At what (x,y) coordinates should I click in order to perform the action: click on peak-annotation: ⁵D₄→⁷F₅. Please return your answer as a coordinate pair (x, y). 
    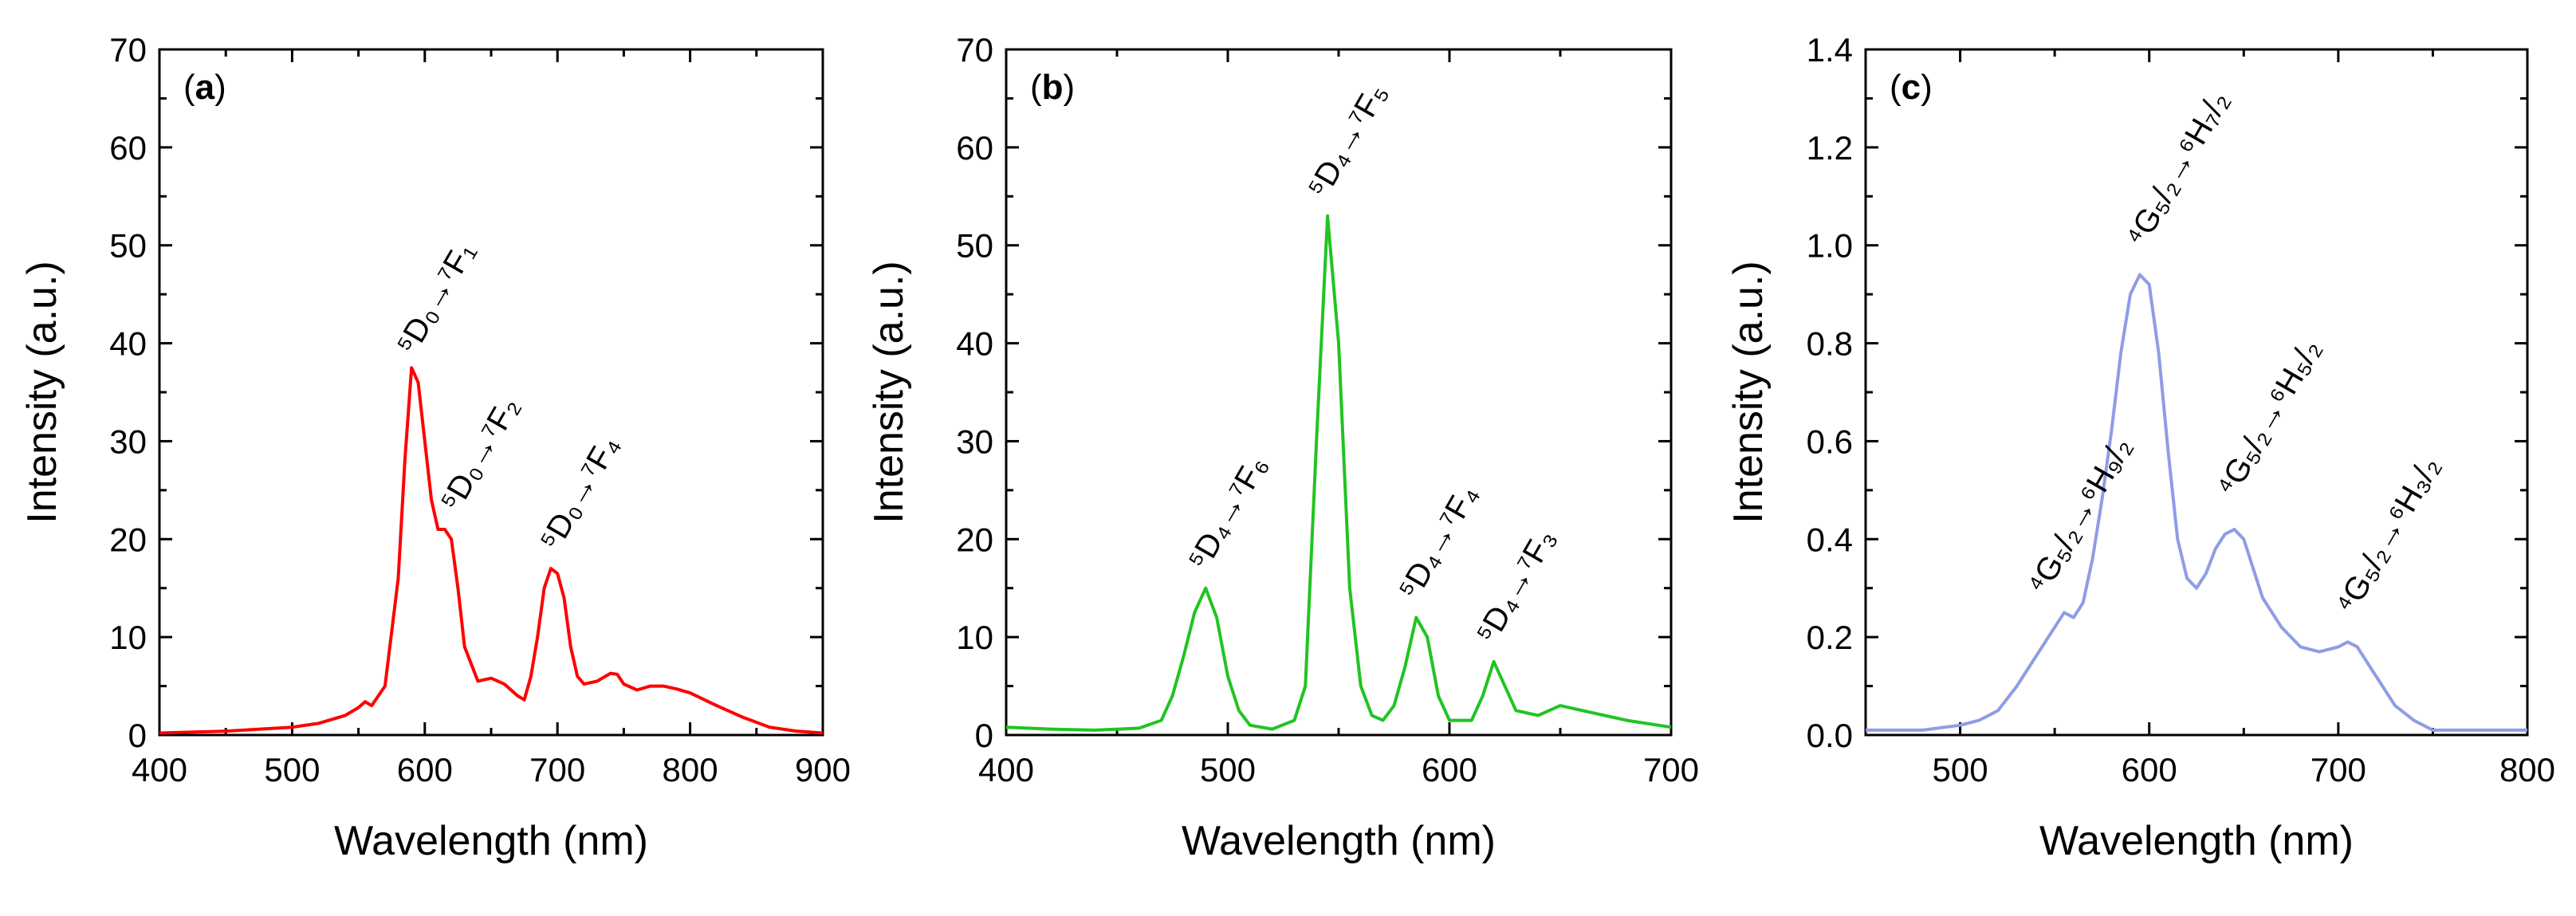
    Looking at the image, I should click on (1347, 140).